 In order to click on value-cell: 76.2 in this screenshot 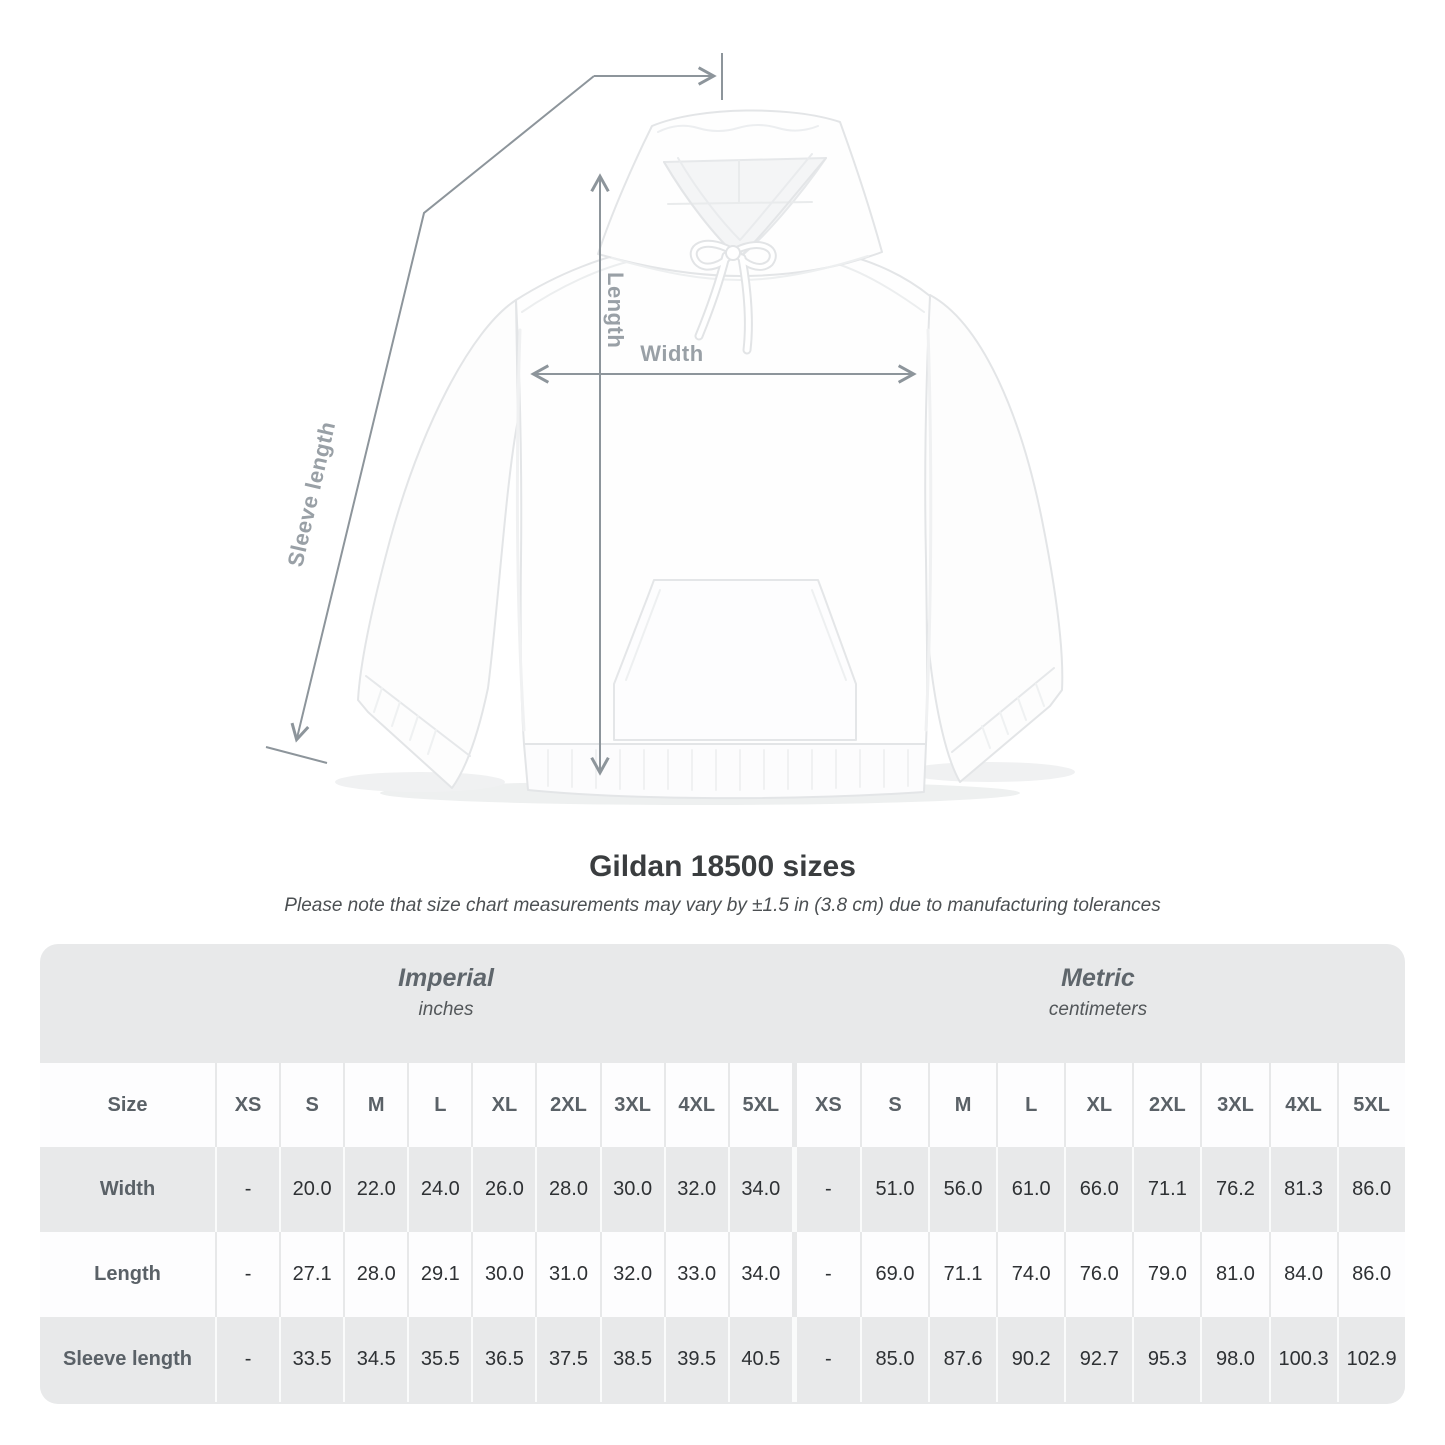, I will do `click(1234, 1189)`.